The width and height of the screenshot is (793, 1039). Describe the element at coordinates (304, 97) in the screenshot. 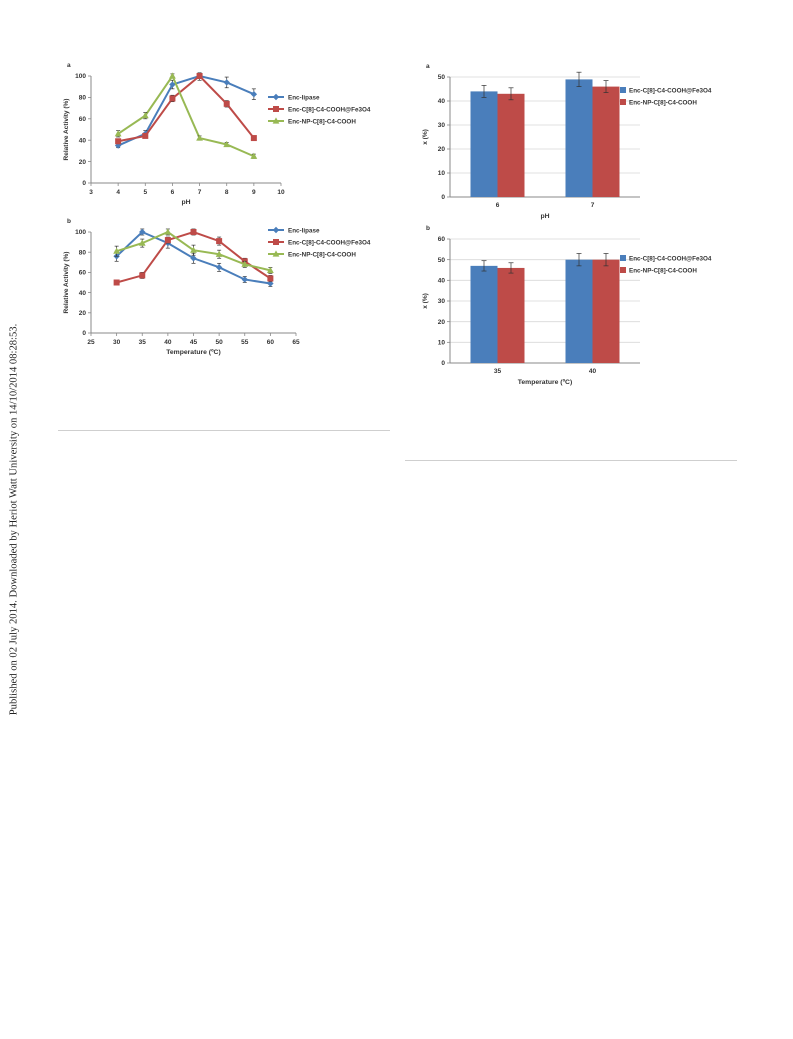

I see `legend-label: Enc-lipase` at that location.